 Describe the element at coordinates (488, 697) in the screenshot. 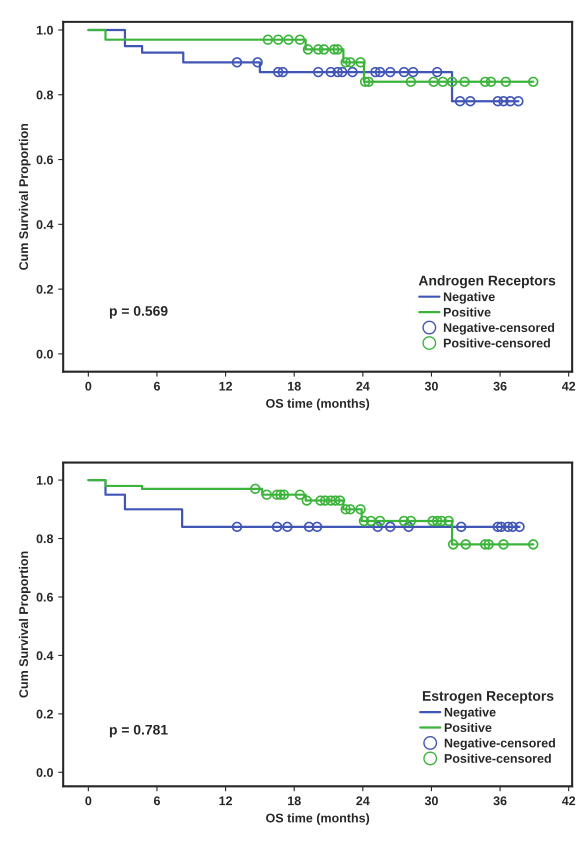

I see `legend-title: Estrogen Receptors` at that location.